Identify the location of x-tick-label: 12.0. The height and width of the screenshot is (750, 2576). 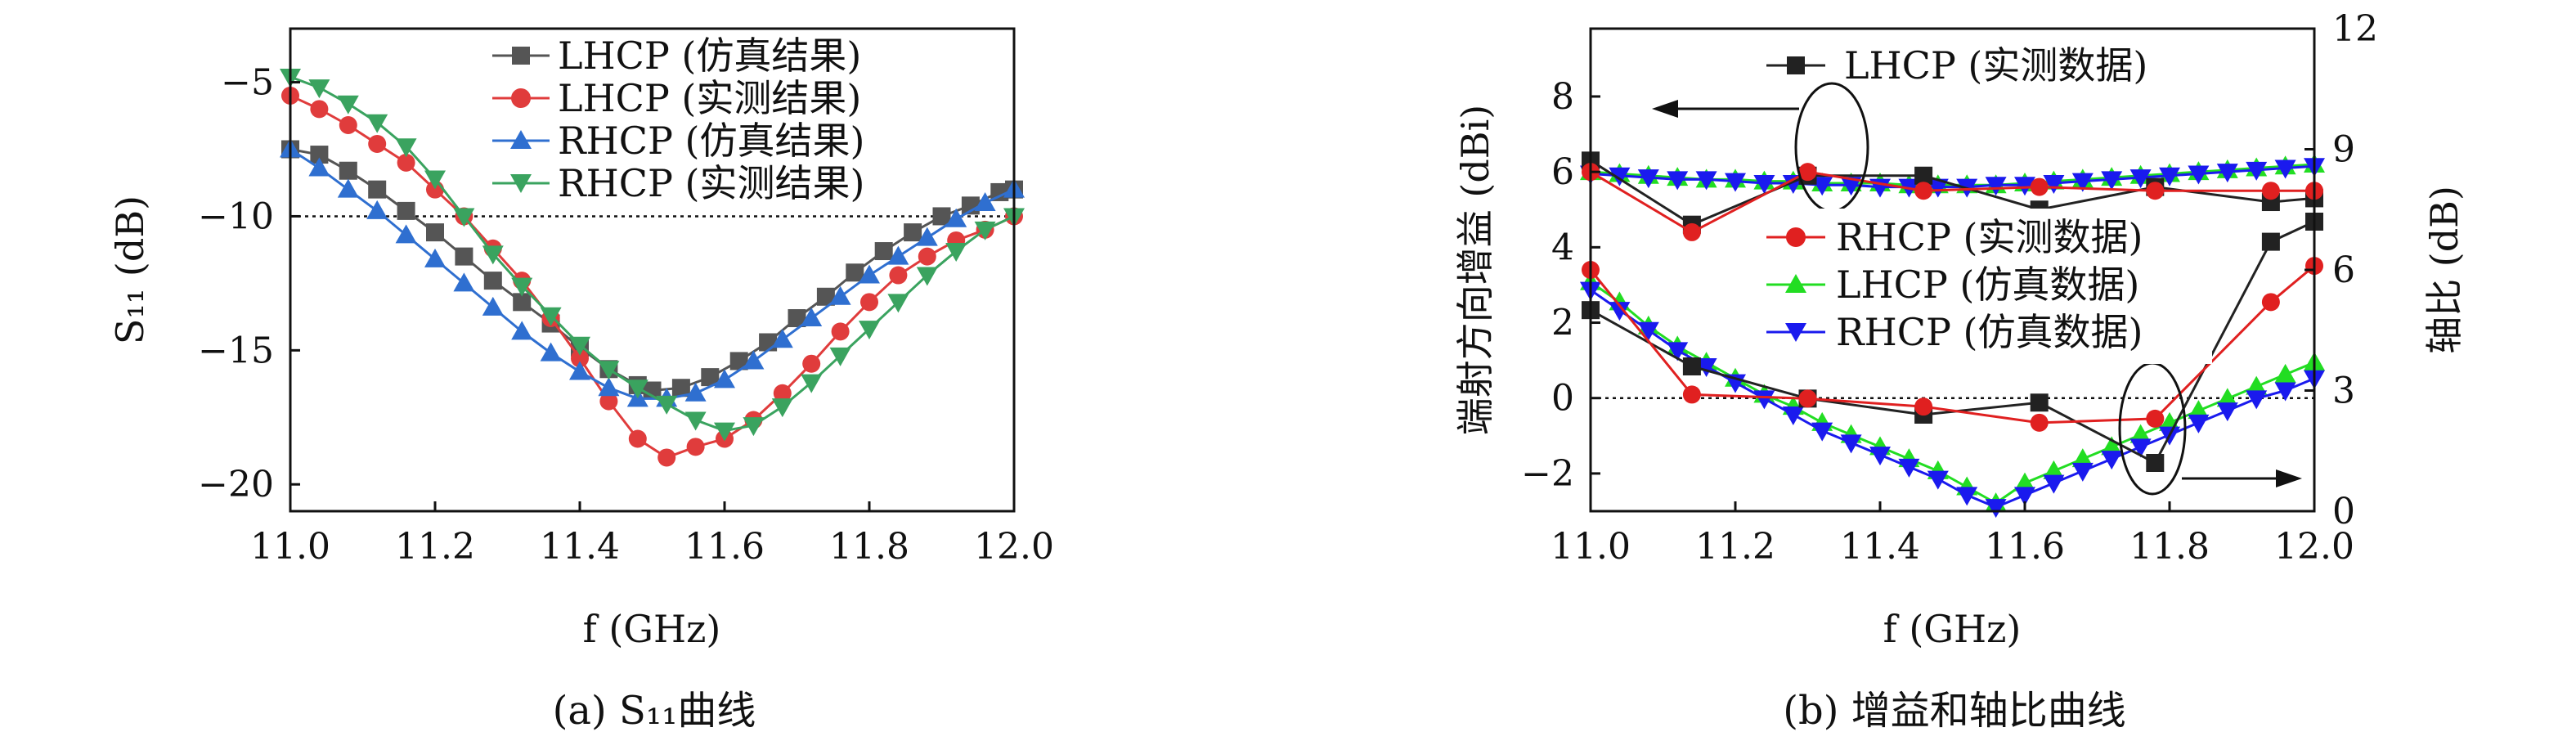
(1014, 547).